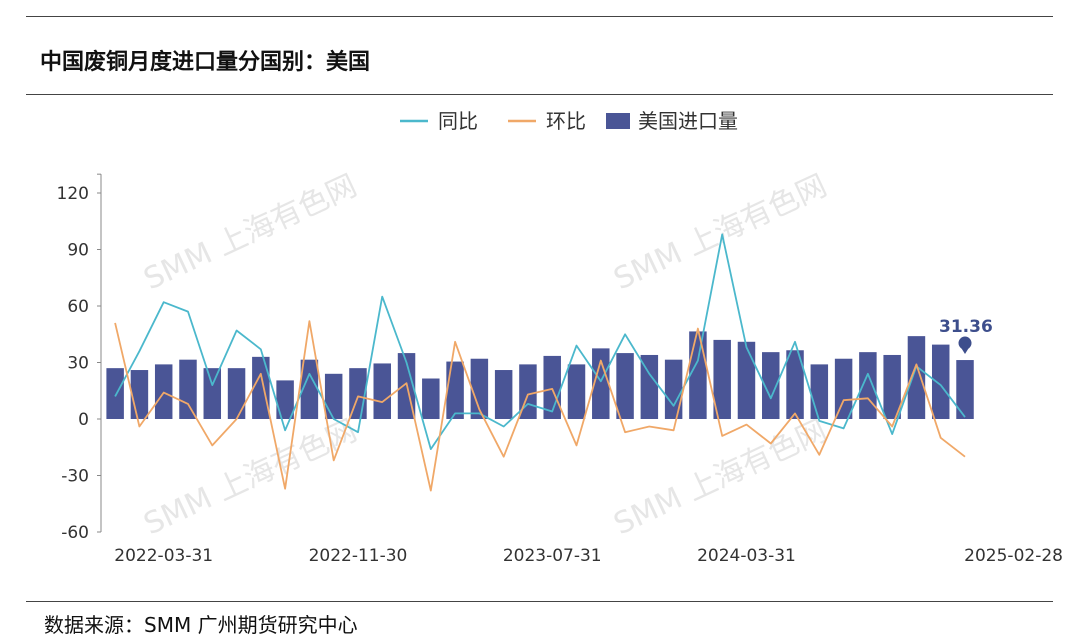 This screenshot has height=644, width=1080. Describe the element at coordinates (358, 556) in the screenshot. I see `x-tick-label: 2022-11-30` at that location.